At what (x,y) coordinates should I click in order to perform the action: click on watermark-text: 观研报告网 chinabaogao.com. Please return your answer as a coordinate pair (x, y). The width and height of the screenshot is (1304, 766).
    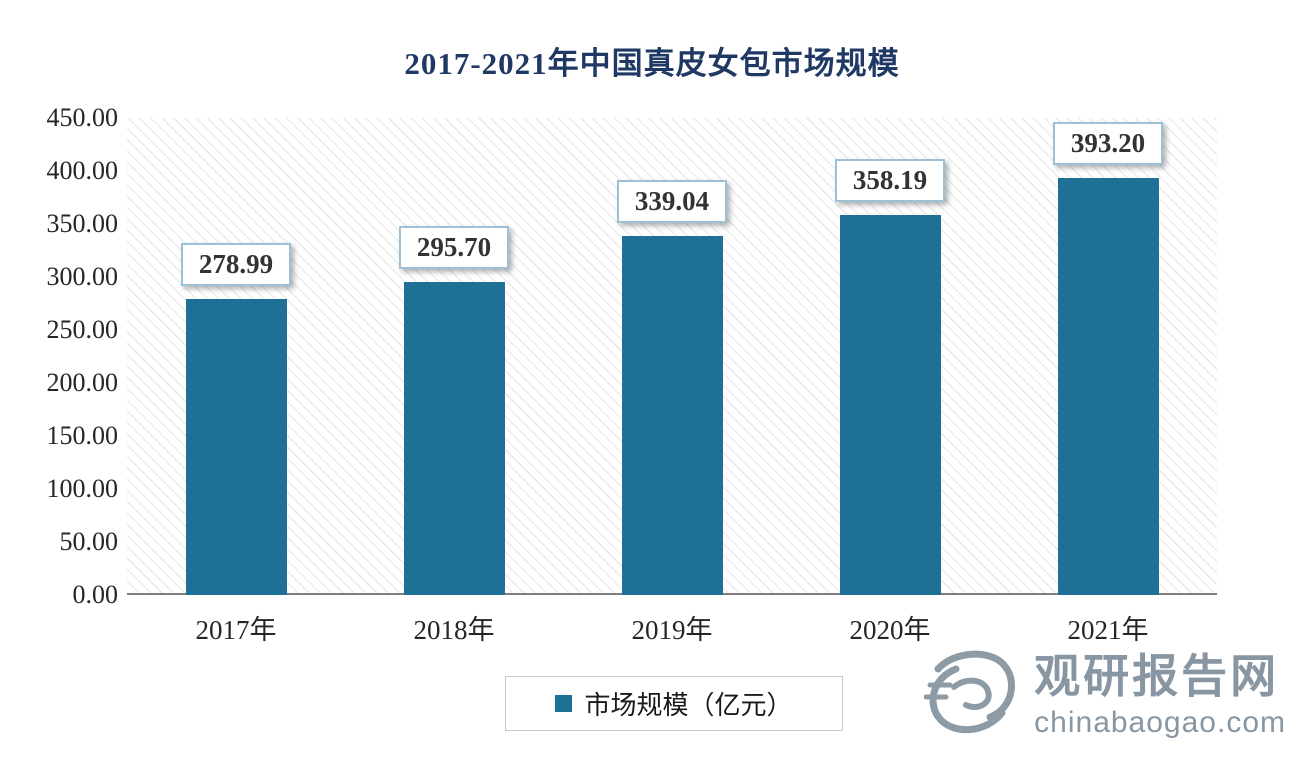
    Looking at the image, I should click on (1160, 695).